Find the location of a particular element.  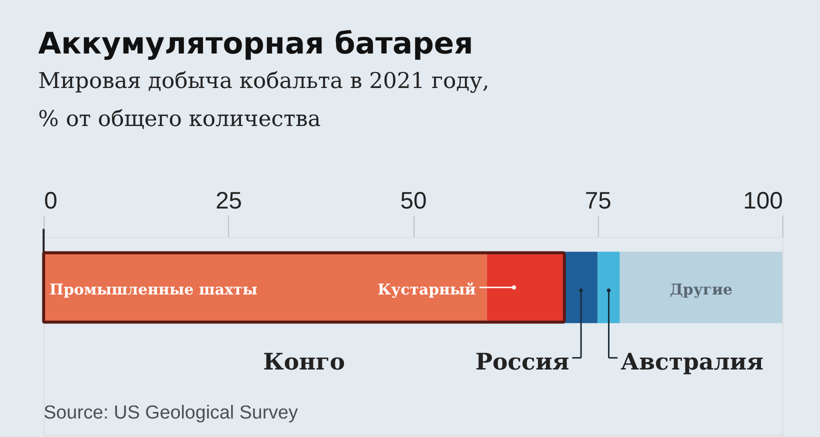

text: Мировая добыча кобальта в 2021 году, is located at coordinates (264, 81).